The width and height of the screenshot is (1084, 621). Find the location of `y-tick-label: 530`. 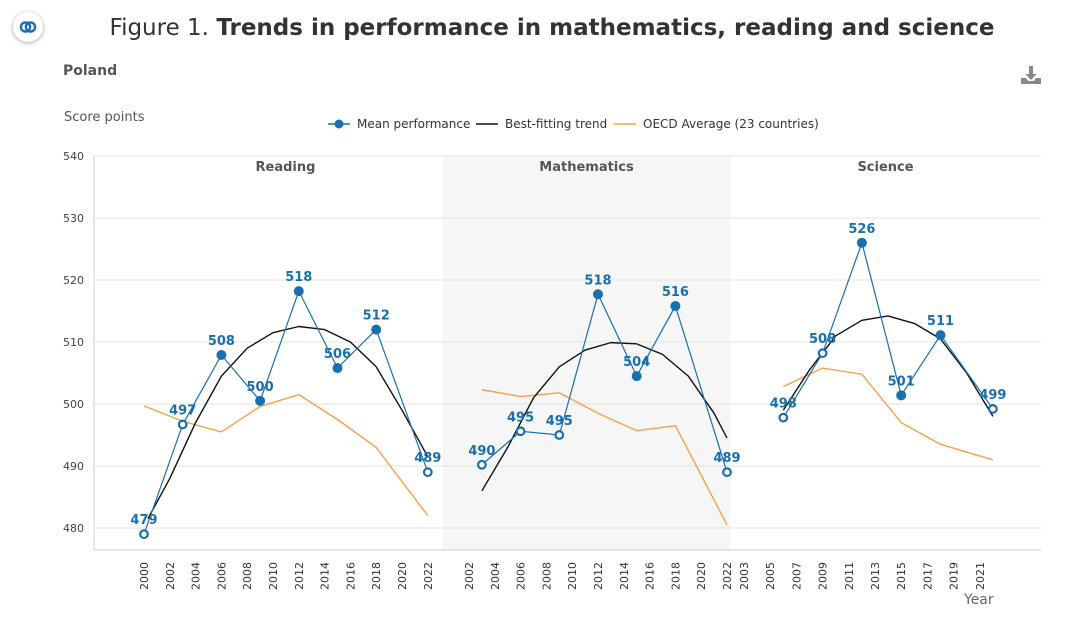

y-tick-label: 530 is located at coordinates (73, 218).